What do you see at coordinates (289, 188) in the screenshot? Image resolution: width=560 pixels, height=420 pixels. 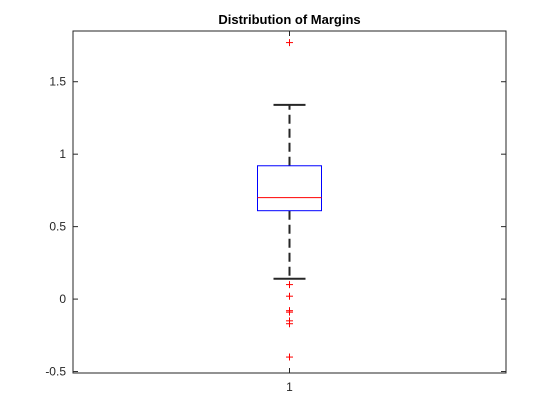 I see `box` at bounding box center [289, 188].